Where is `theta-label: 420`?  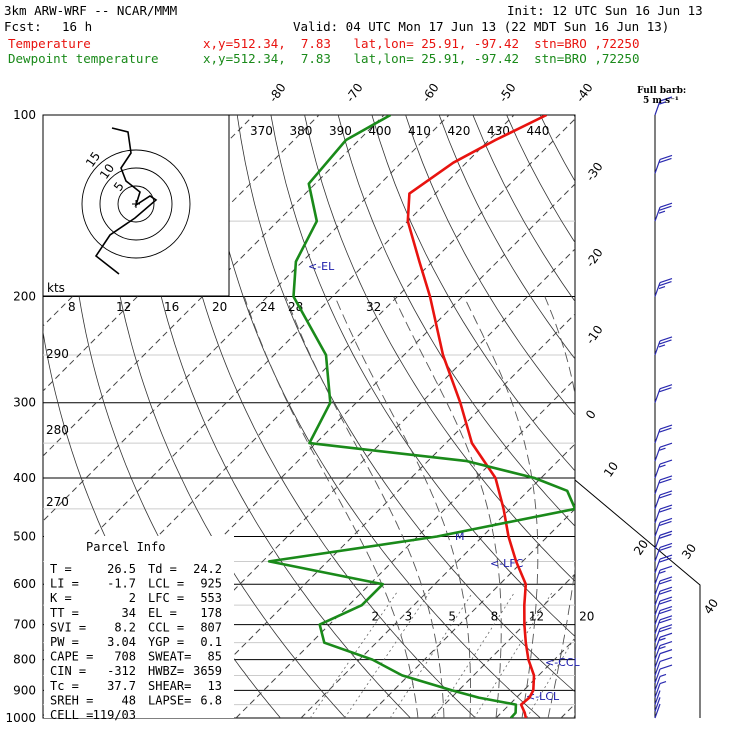
theta-label: 420 is located at coordinates (459, 131).